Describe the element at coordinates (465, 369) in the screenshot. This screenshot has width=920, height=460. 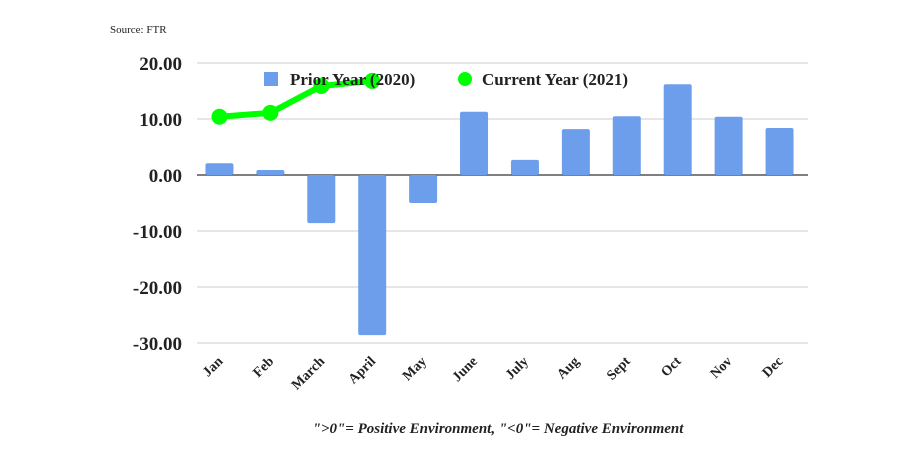
I see `x-tick-label: June` at that location.